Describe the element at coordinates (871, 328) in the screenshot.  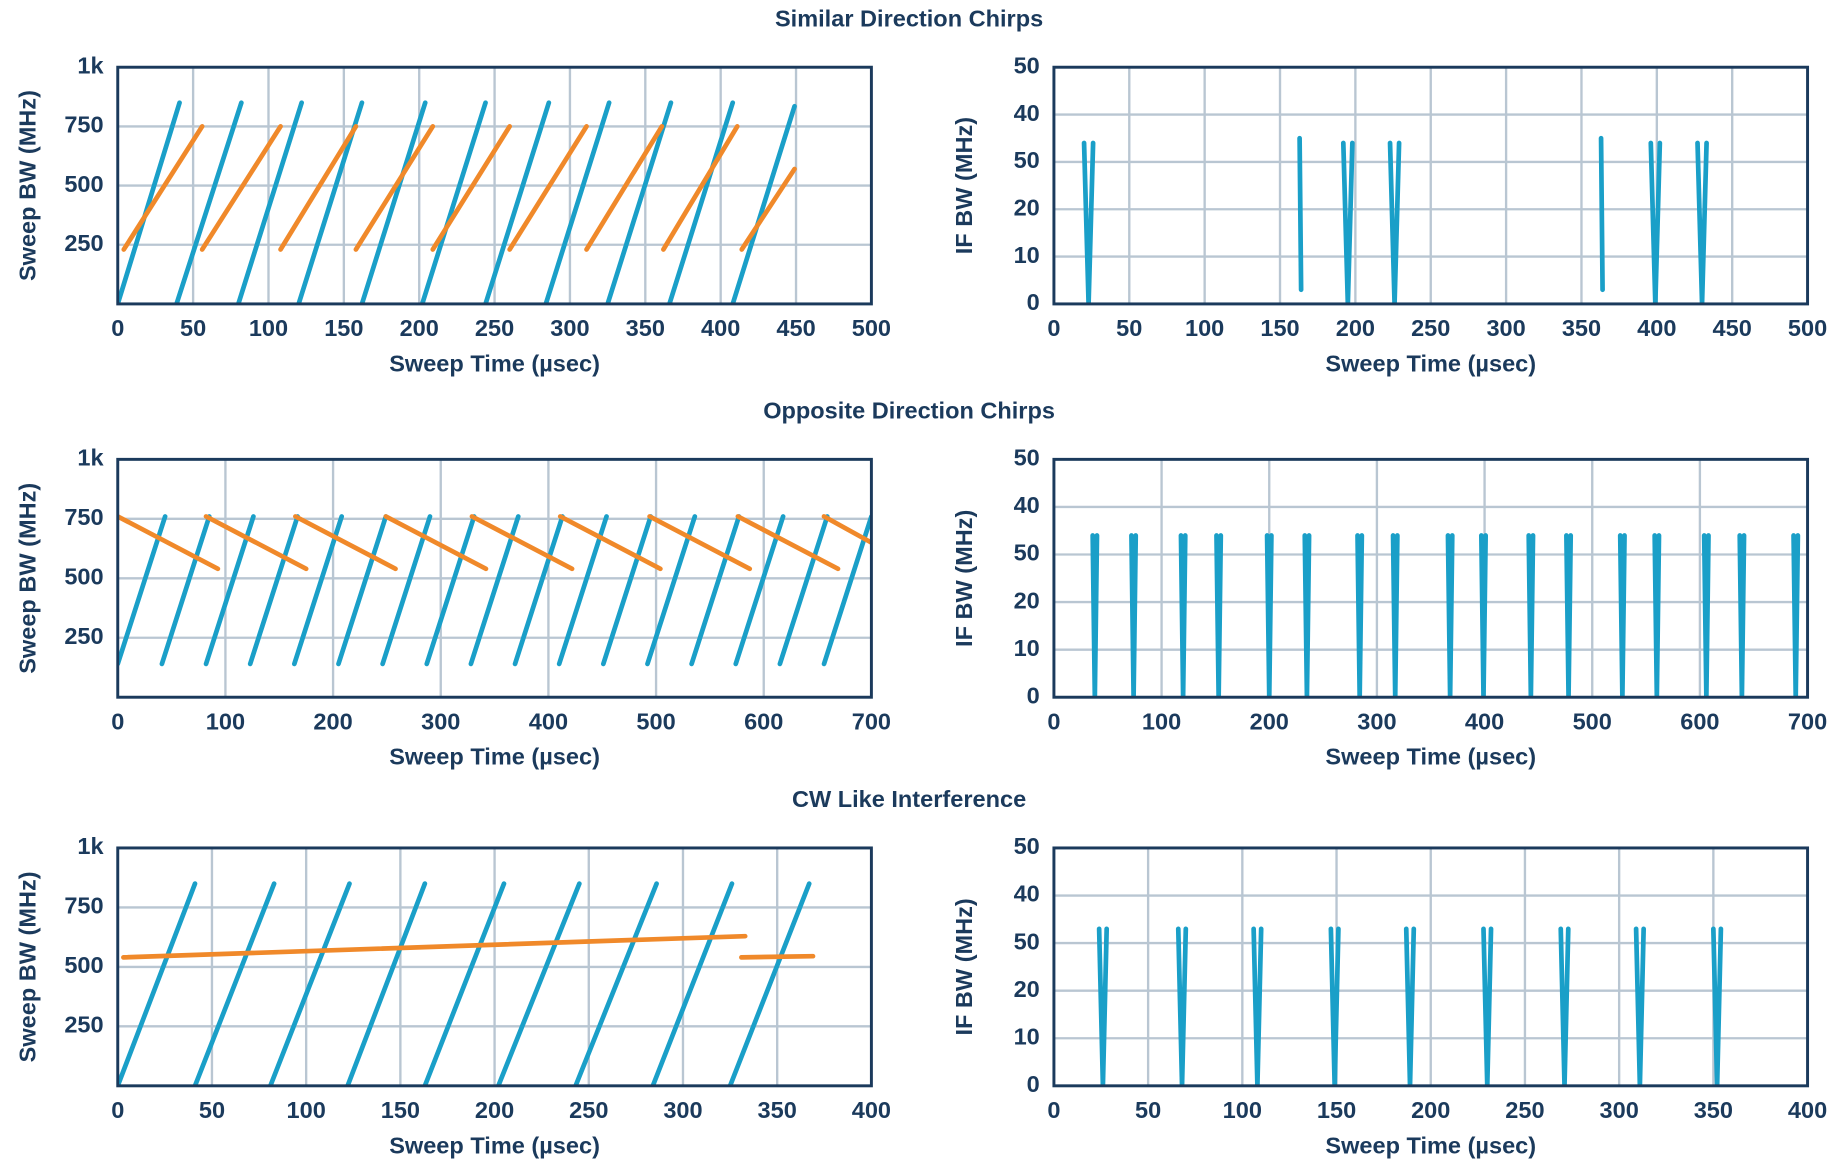
I see `x-tick-label: 500` at that location.